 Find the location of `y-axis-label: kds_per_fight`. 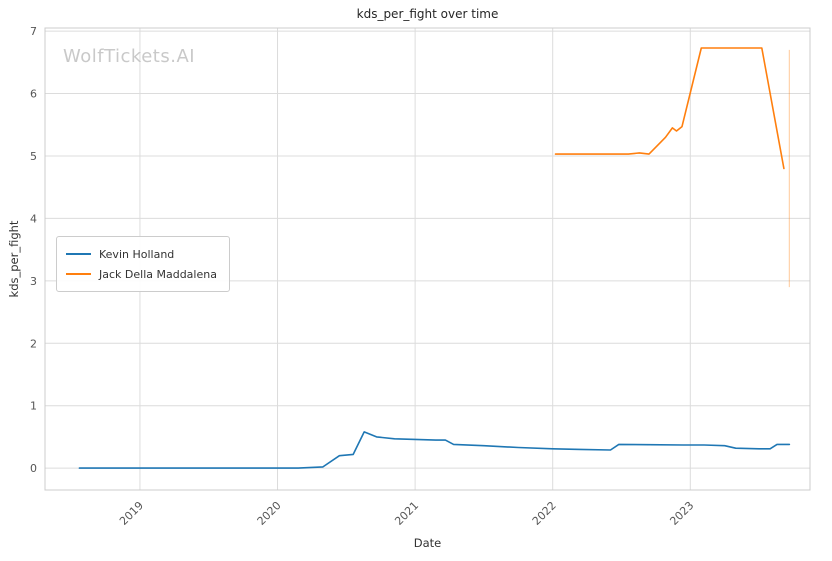

y-axis-label: kds_per_fight is located at coordinates (14, 259).